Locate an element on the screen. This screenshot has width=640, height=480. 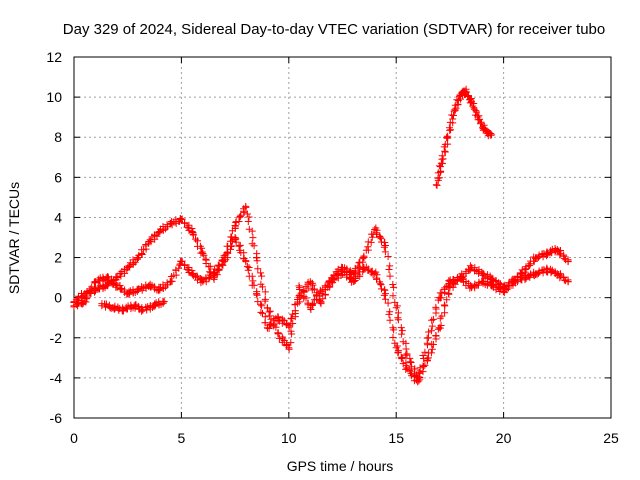
series-track-d is located at coordinates (464, 137).